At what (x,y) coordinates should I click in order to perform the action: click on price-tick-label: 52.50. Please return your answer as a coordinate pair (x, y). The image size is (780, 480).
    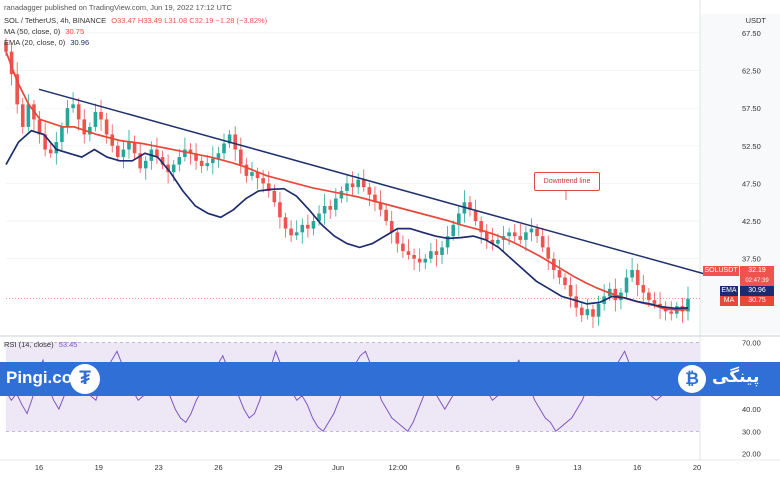
    Looking at the image, I should click on (751, 146).